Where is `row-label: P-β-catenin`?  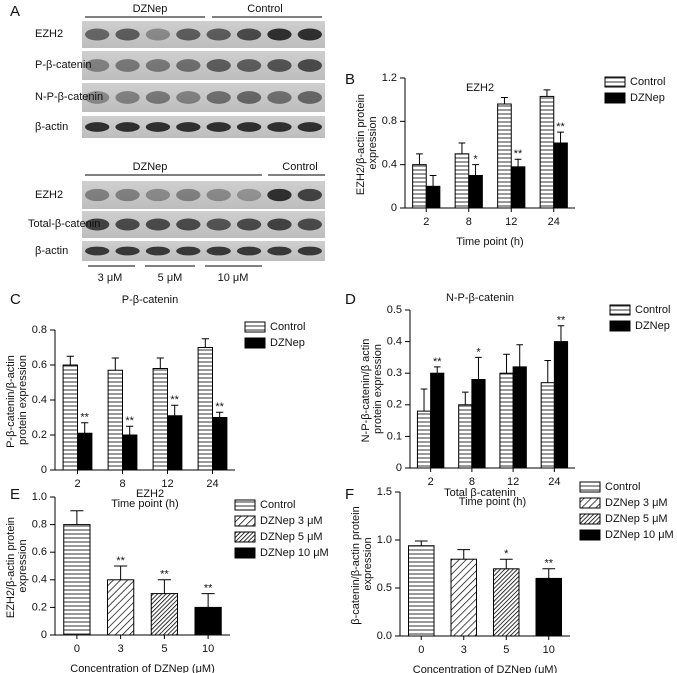
row-label: P-β-catenin is located at coordinates (63, 65).